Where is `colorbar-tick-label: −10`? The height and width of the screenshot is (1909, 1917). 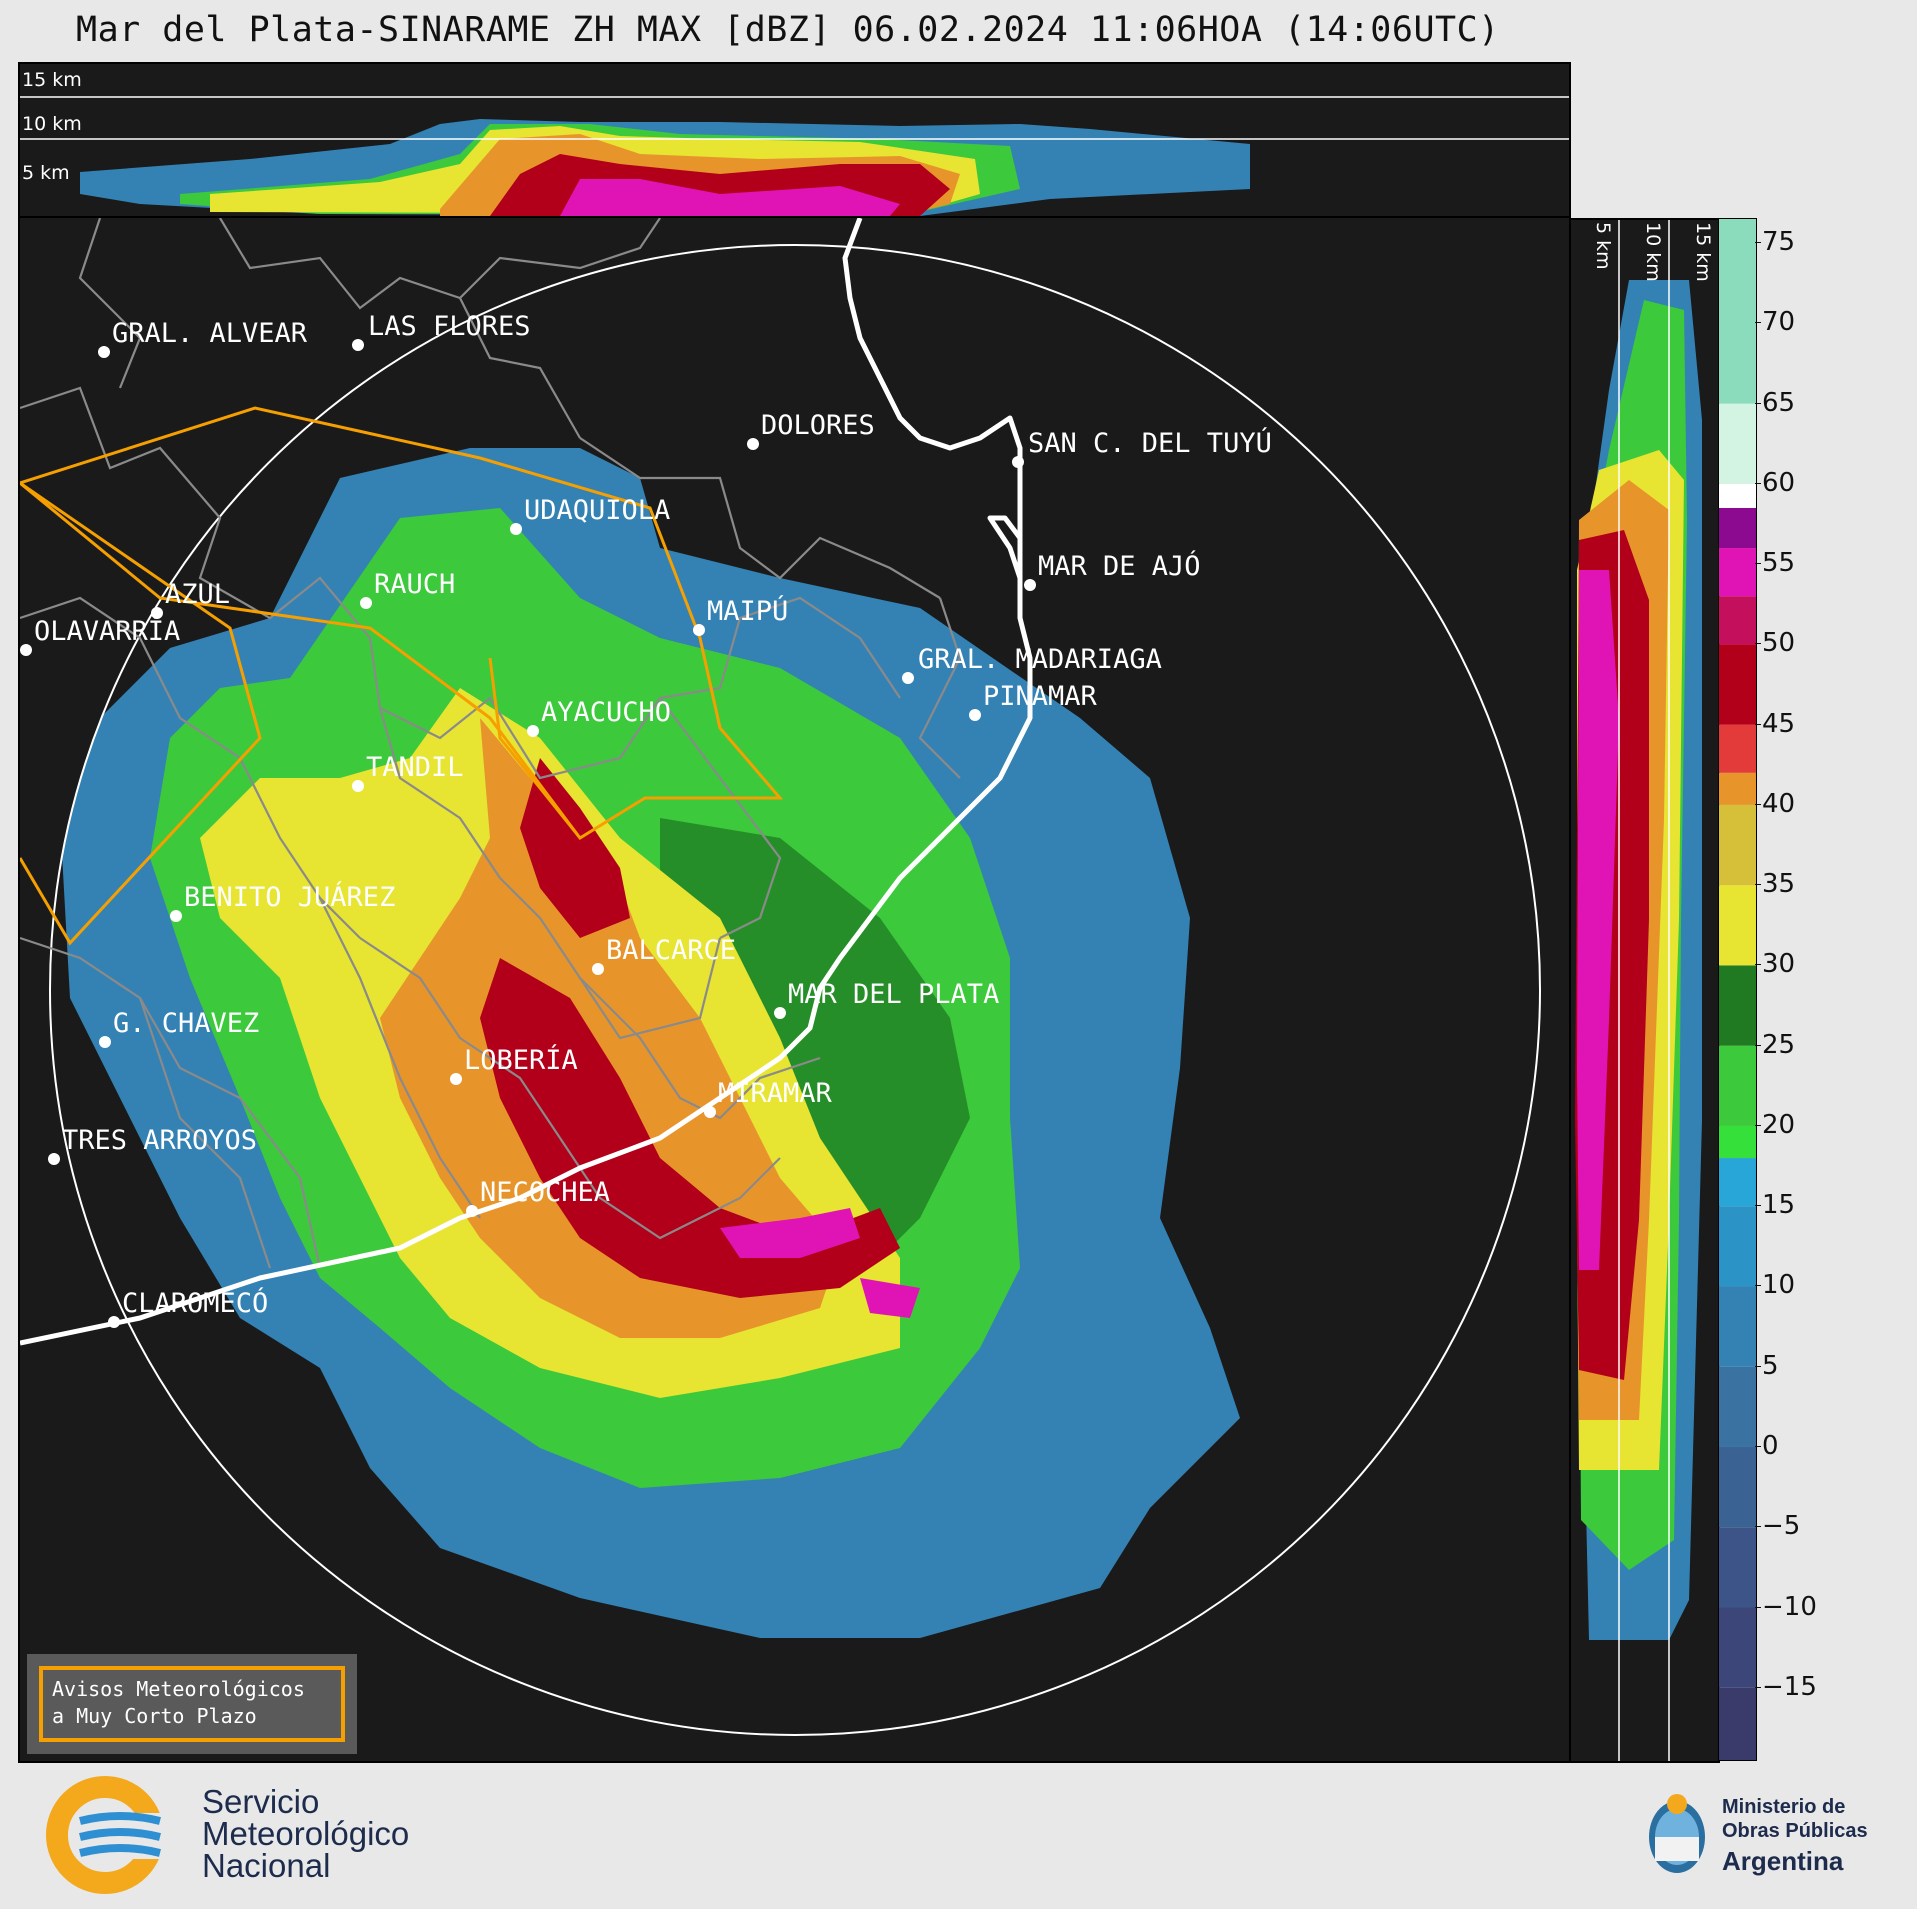
colorbar-tick-label: −10 is located at coordinates (1789, 1606).